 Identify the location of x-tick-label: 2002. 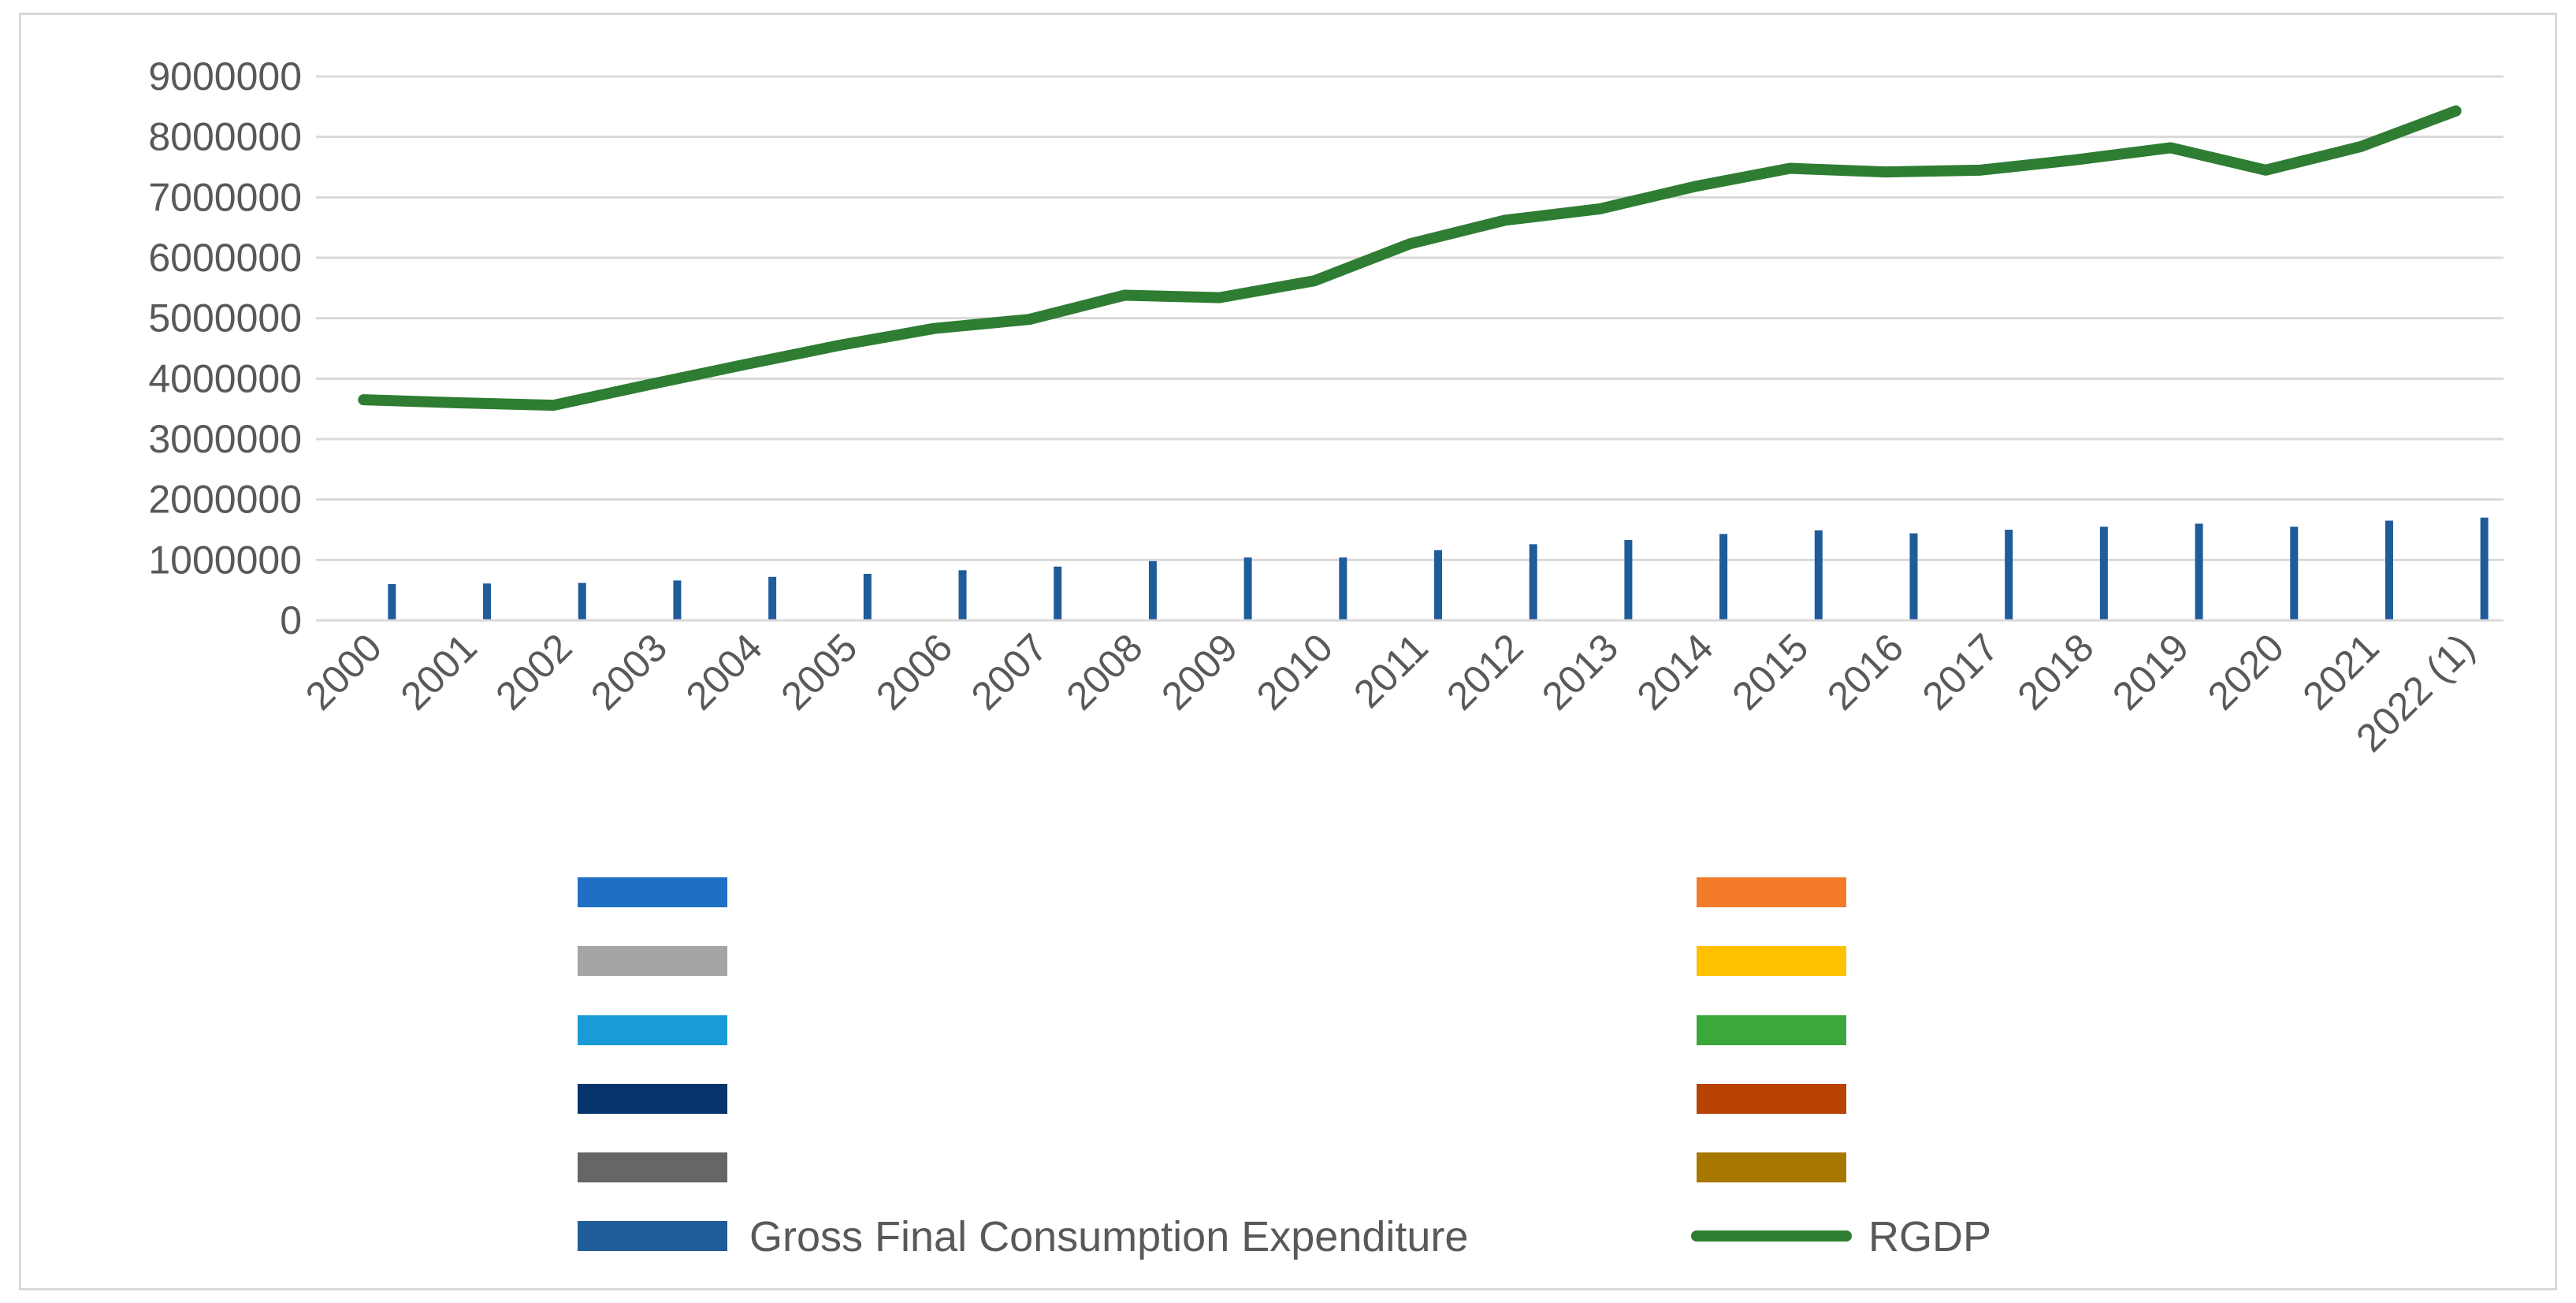
(533, 671).